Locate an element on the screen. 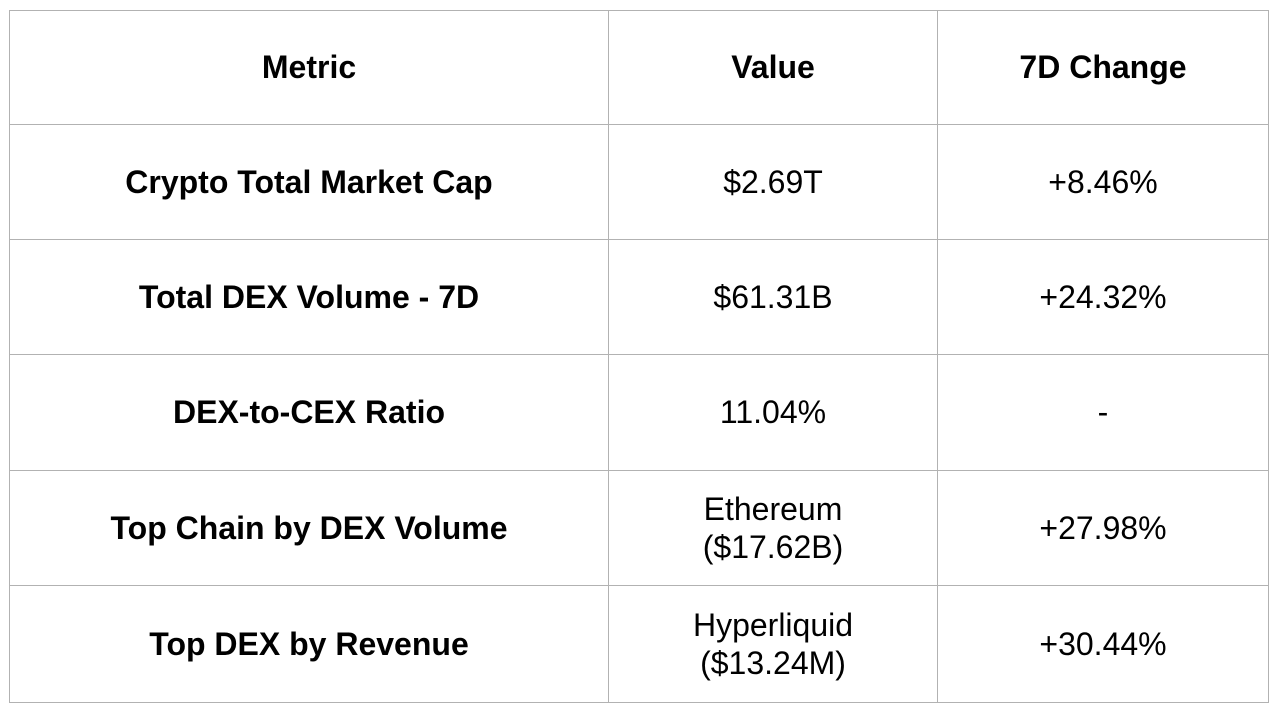 Image resolution: width=1278 pixels, height=714 pixels. metric-value: 11.04% is located at coordinates (773, 412).